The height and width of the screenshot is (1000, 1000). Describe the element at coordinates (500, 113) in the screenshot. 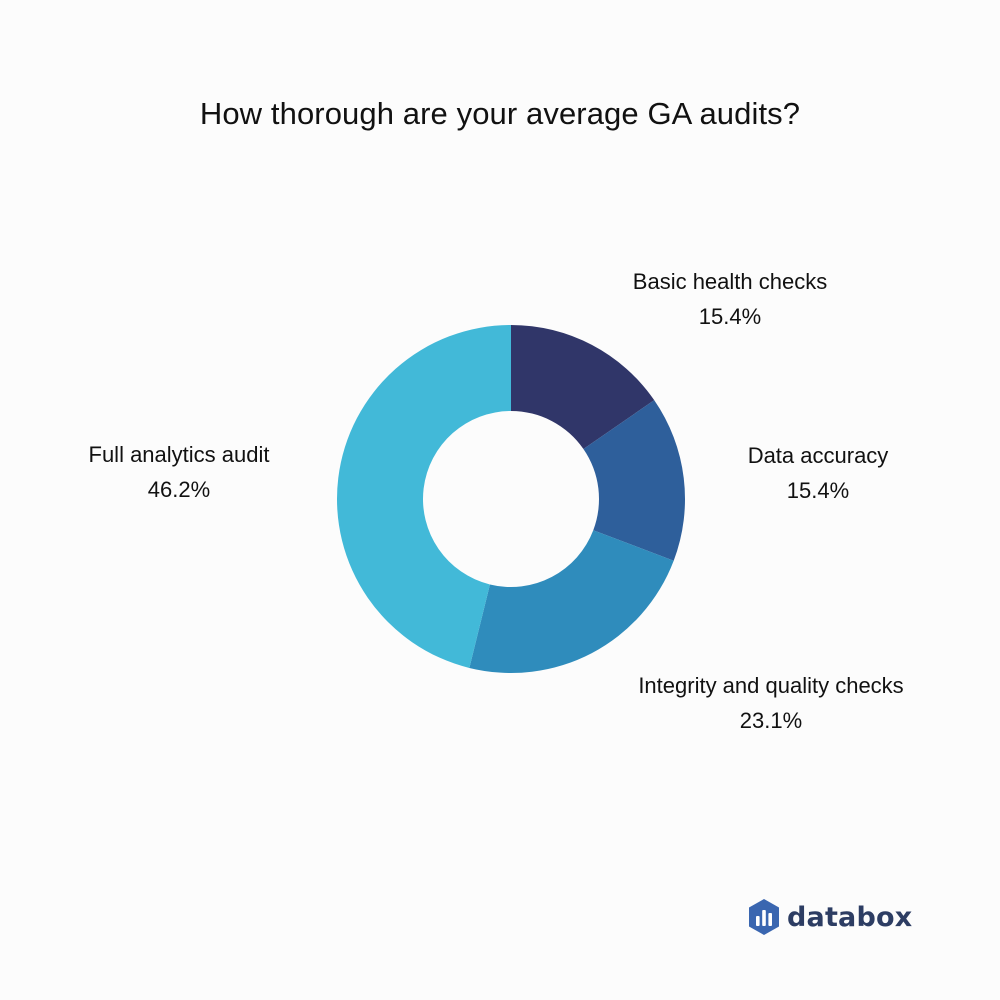

I see `chart-title: How thorough are your average GA audits?` at that location.